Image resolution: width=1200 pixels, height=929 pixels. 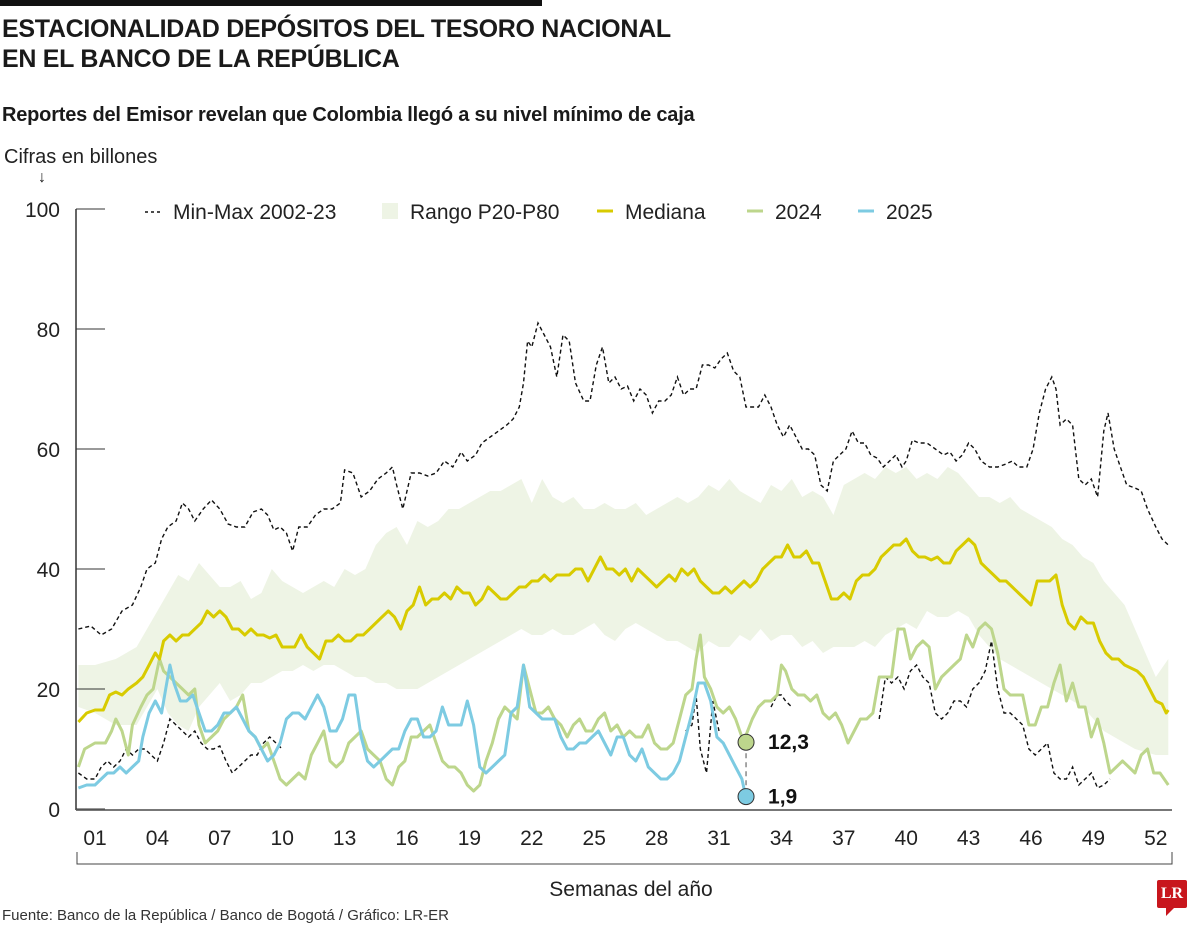 I want to click on x-tick-label: 31, so click(x=718, y=838).